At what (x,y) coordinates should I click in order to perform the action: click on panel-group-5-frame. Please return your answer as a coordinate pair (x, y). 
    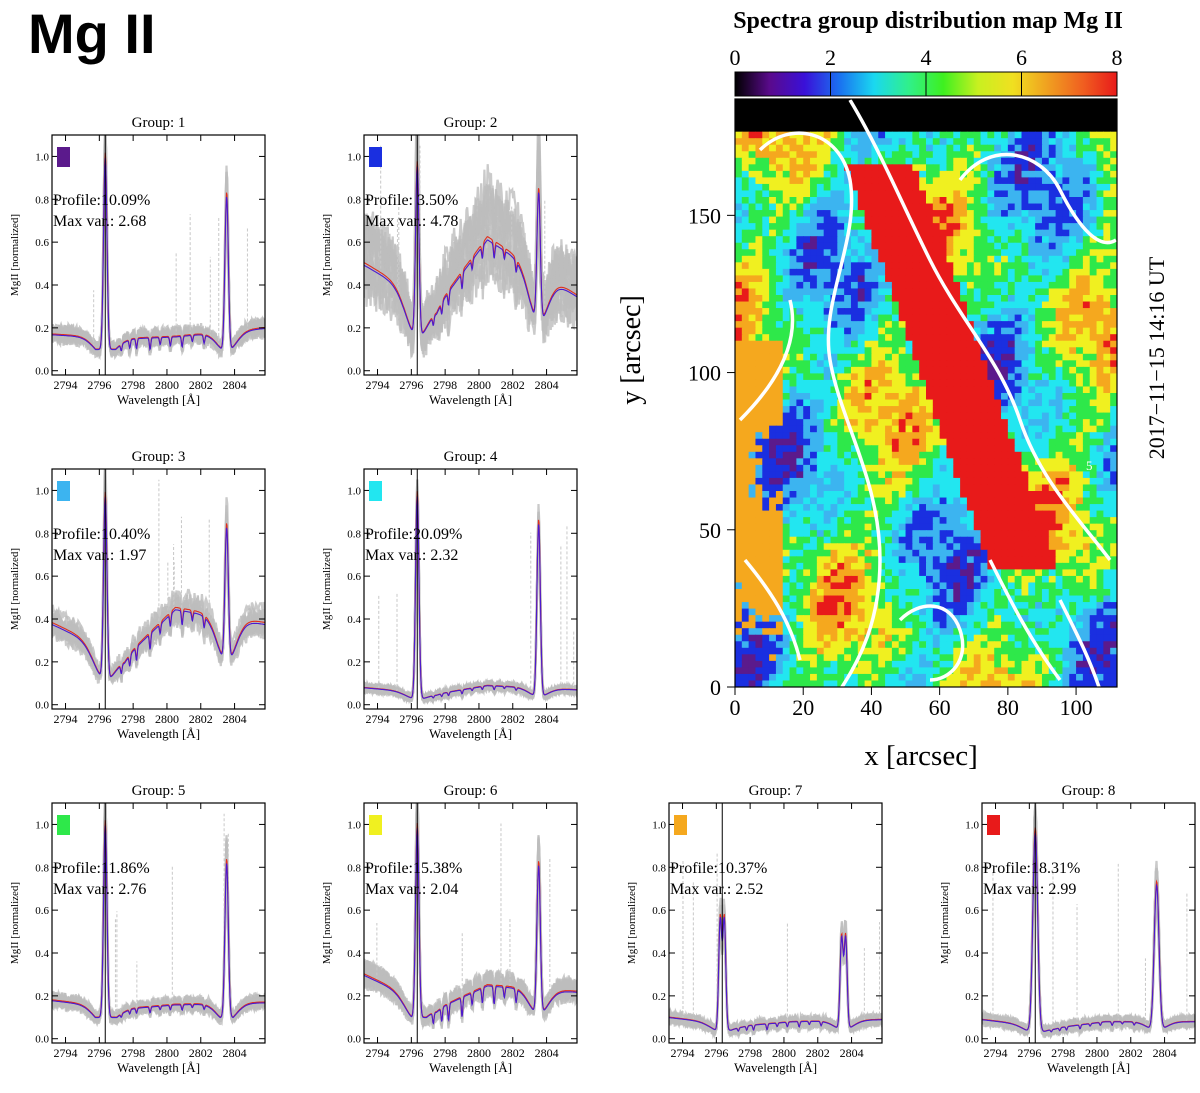
    Looking at the image, I should click on (158, 923).